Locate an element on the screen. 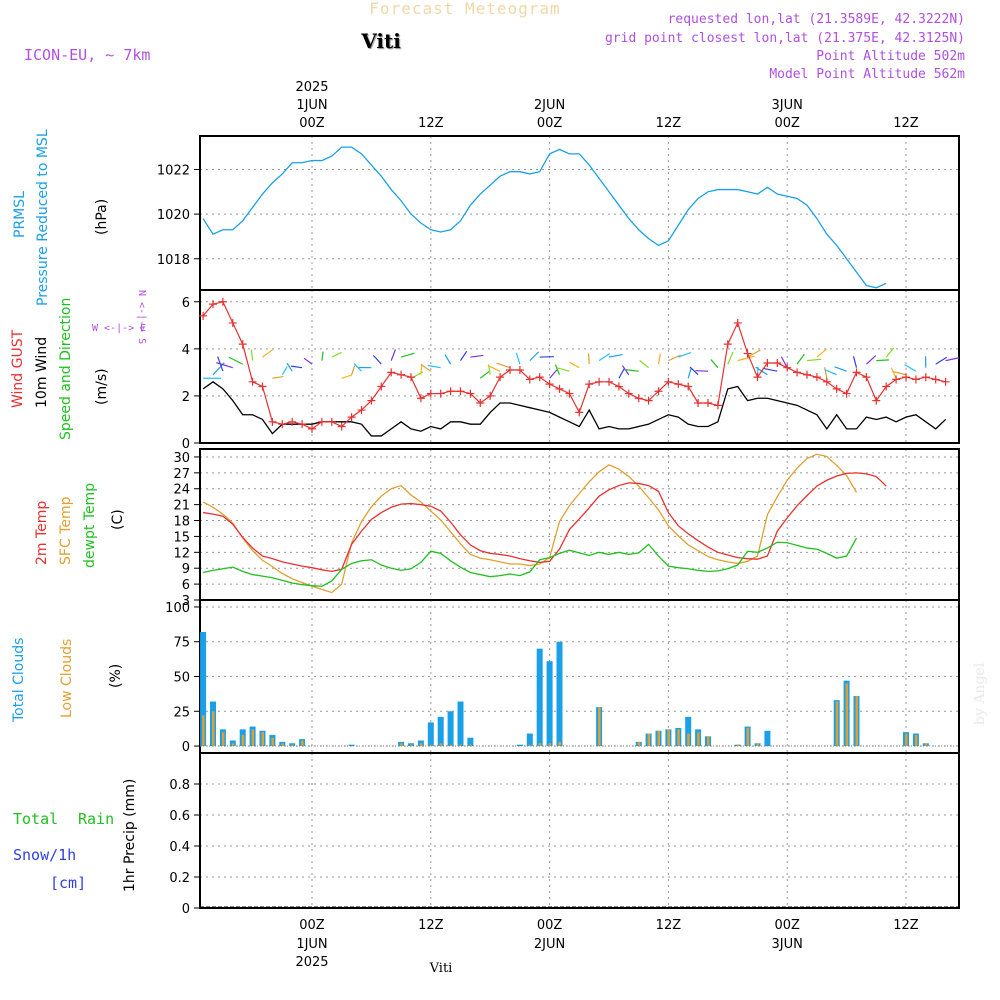 The width and height of the screenshot is (1000, 1000). temp-unit-label: (C) is located at coordinates (118, 519).